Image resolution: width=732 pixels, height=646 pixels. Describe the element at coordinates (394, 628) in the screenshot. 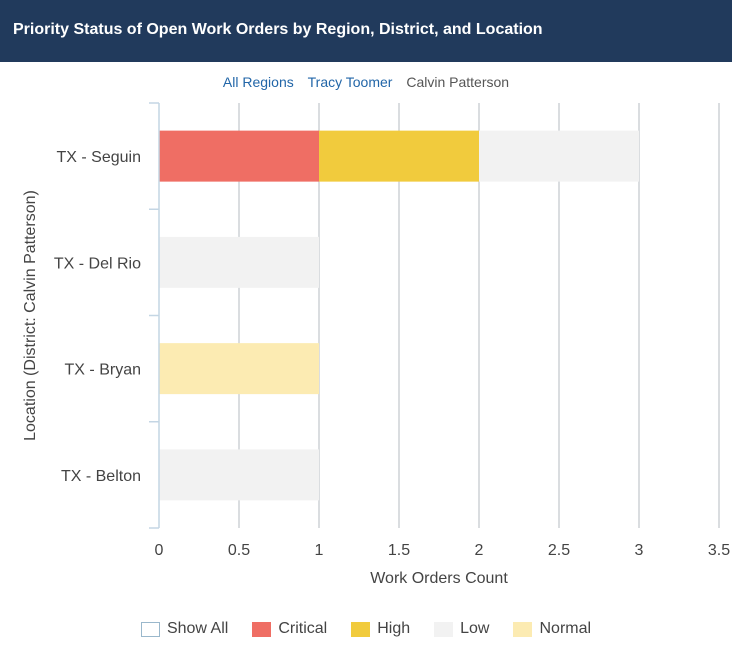

I see `legend-label-high: High` at that location.